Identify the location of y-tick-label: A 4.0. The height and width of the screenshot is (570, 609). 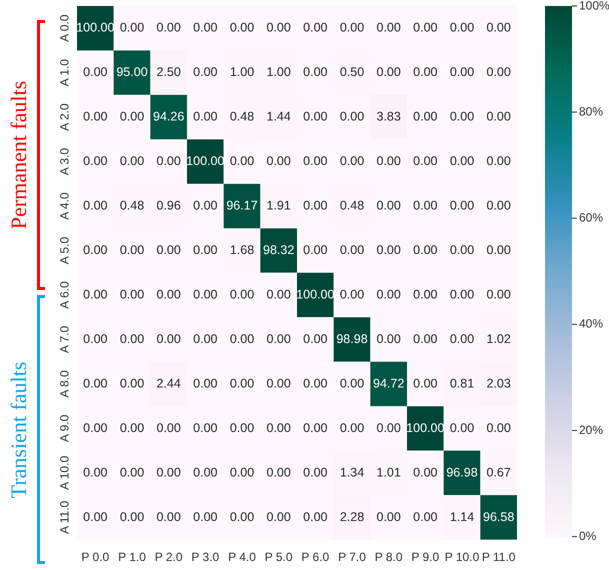
(64, 206).